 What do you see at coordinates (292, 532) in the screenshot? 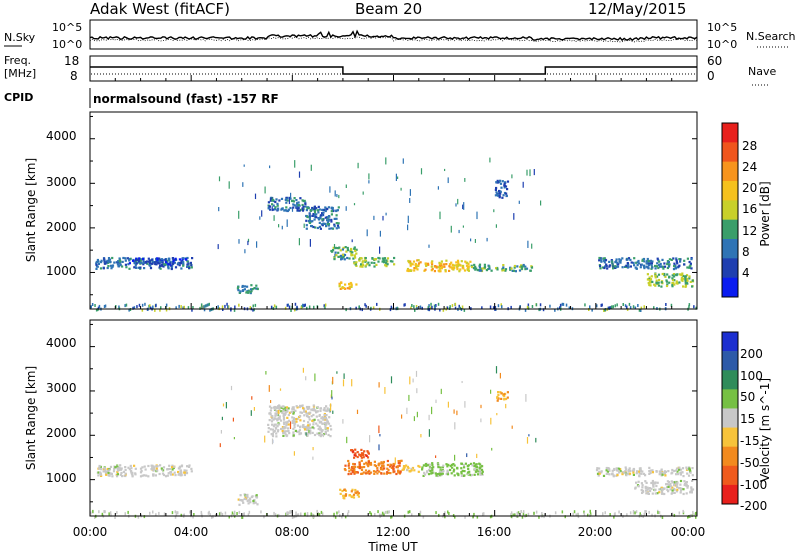
I see `x-tick-2: 08:00` at bounding box center [292, 532].